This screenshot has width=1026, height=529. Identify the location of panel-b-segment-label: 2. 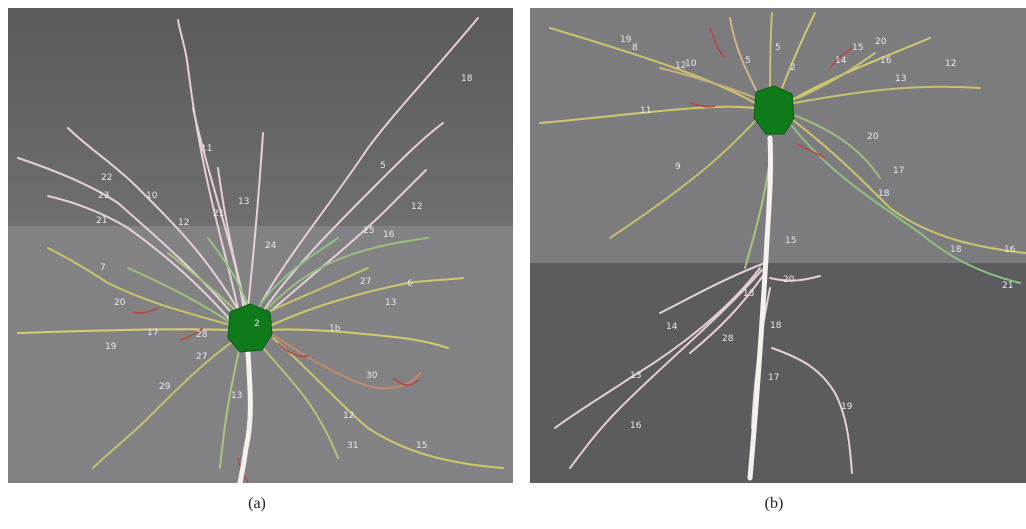
(793, 68).